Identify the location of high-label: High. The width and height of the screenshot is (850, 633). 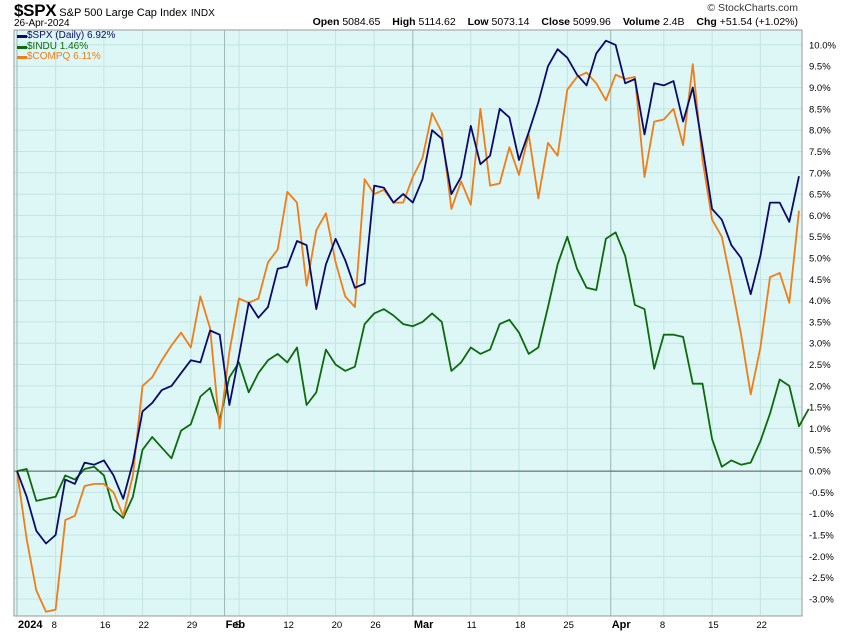
(404, 22).